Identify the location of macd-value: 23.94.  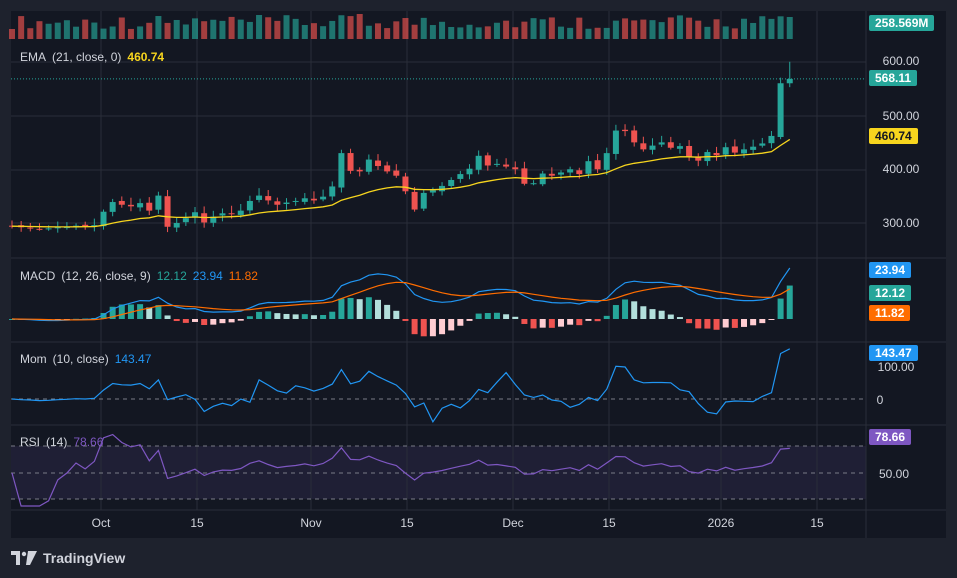
(207, 276).